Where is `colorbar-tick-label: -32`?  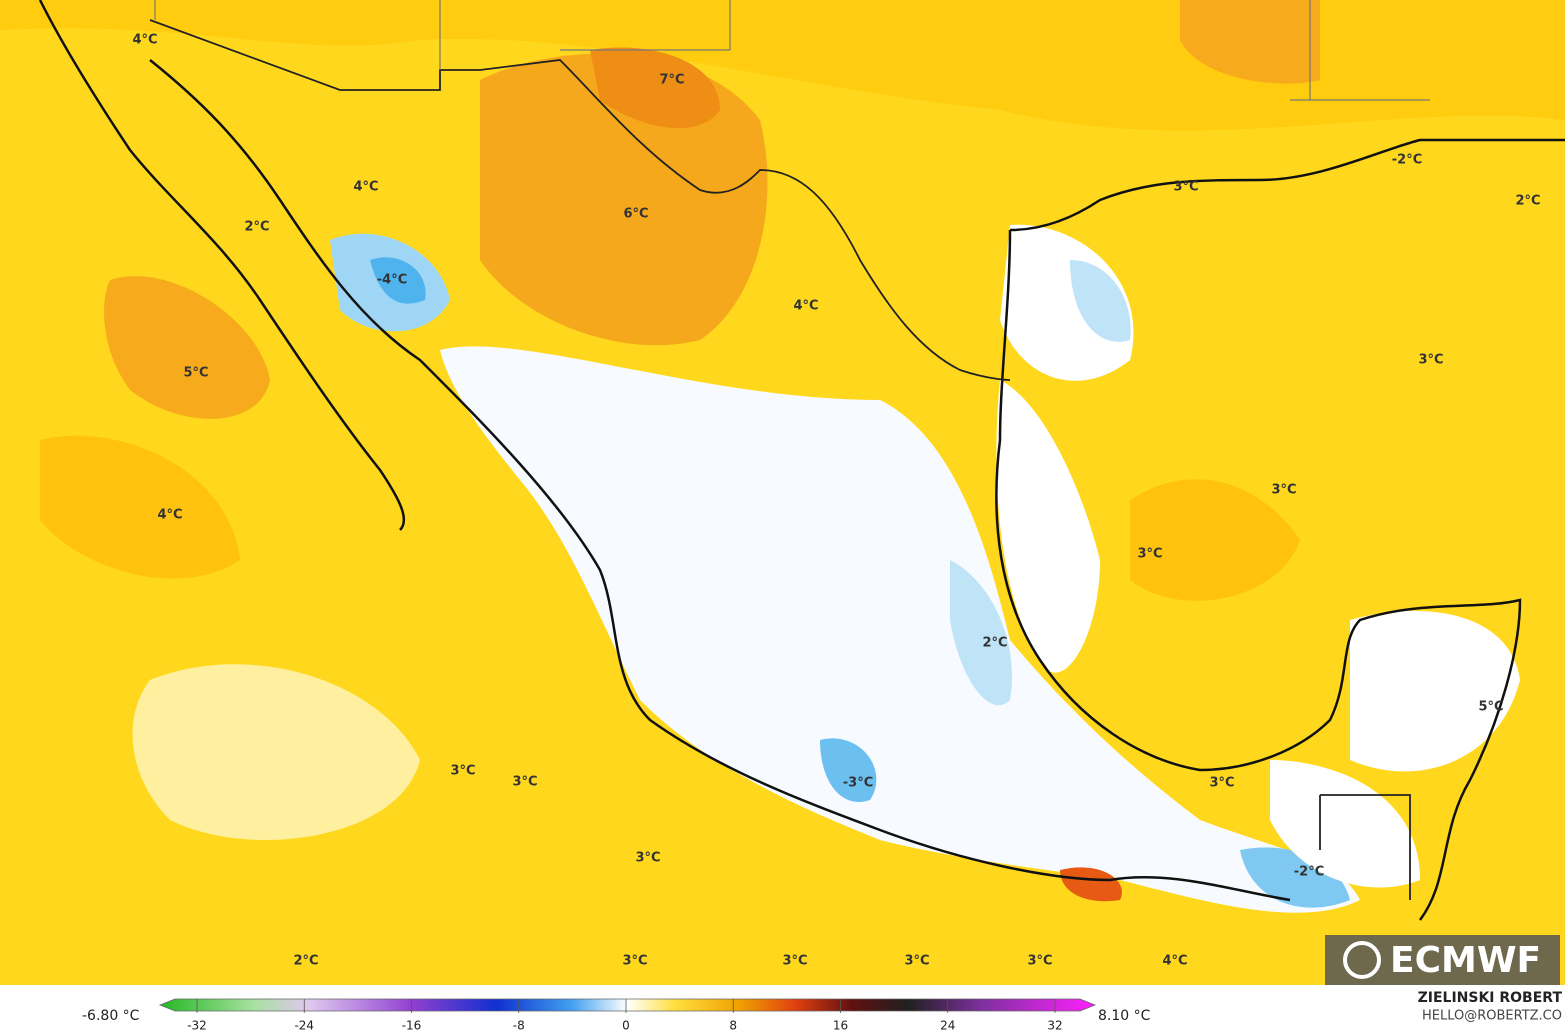 colorbar-tick-label: -32 is located at coordinates (197, 1026).